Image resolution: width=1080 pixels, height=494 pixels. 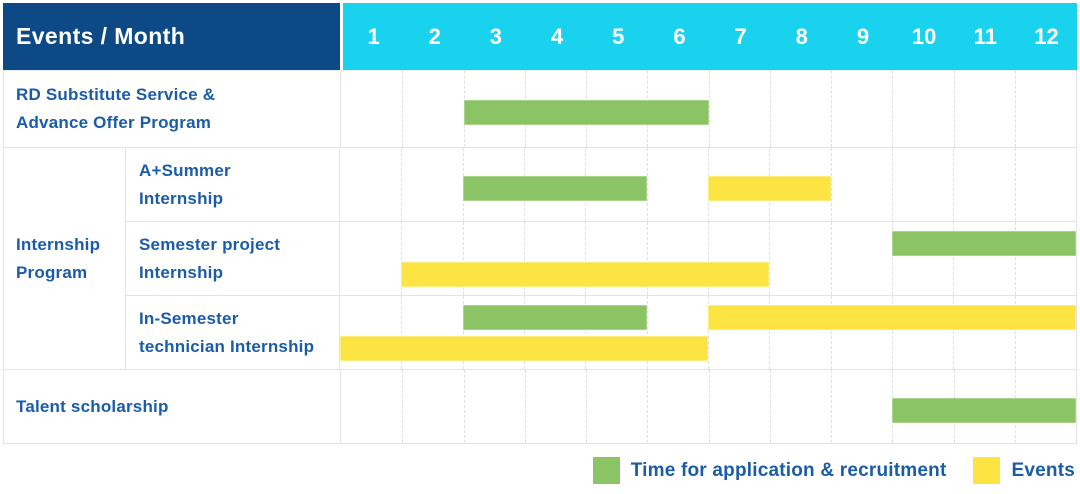 I want to click on month-header-cell: 1, so click(x=373, y=36).